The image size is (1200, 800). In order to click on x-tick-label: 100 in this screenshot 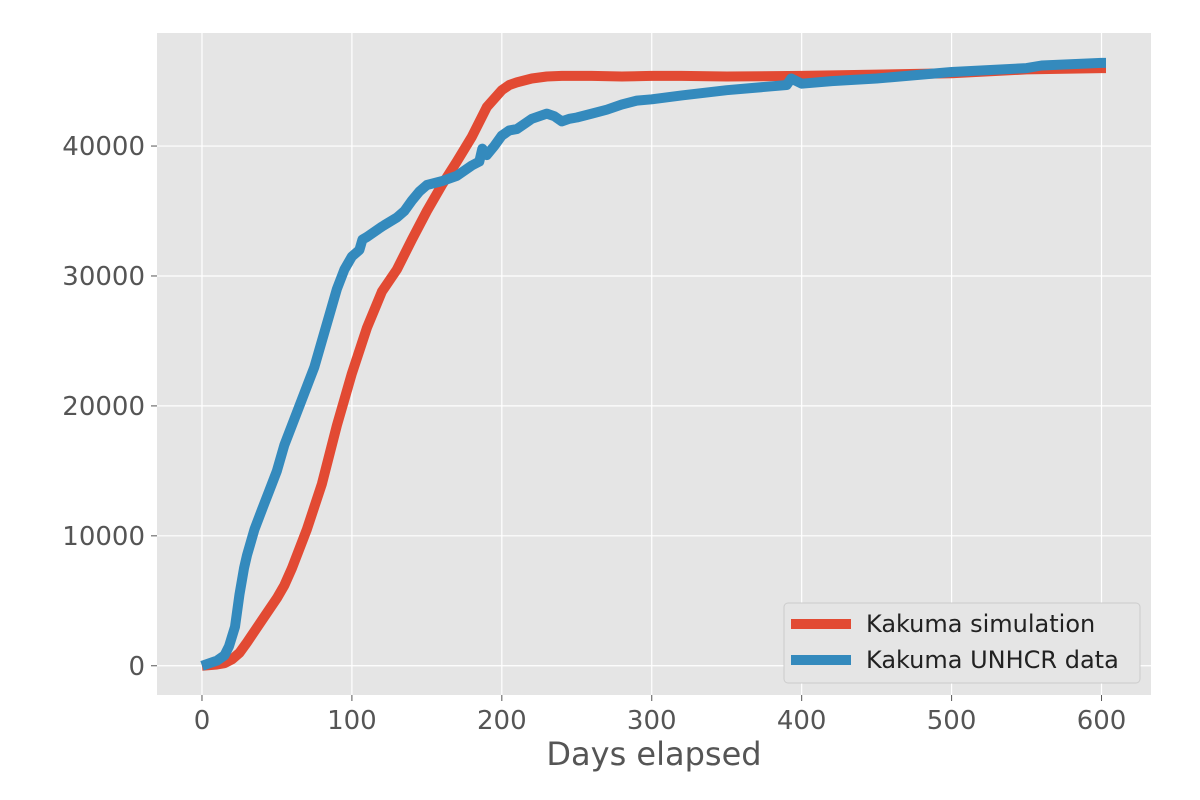, I will do `click(352, 721)`.